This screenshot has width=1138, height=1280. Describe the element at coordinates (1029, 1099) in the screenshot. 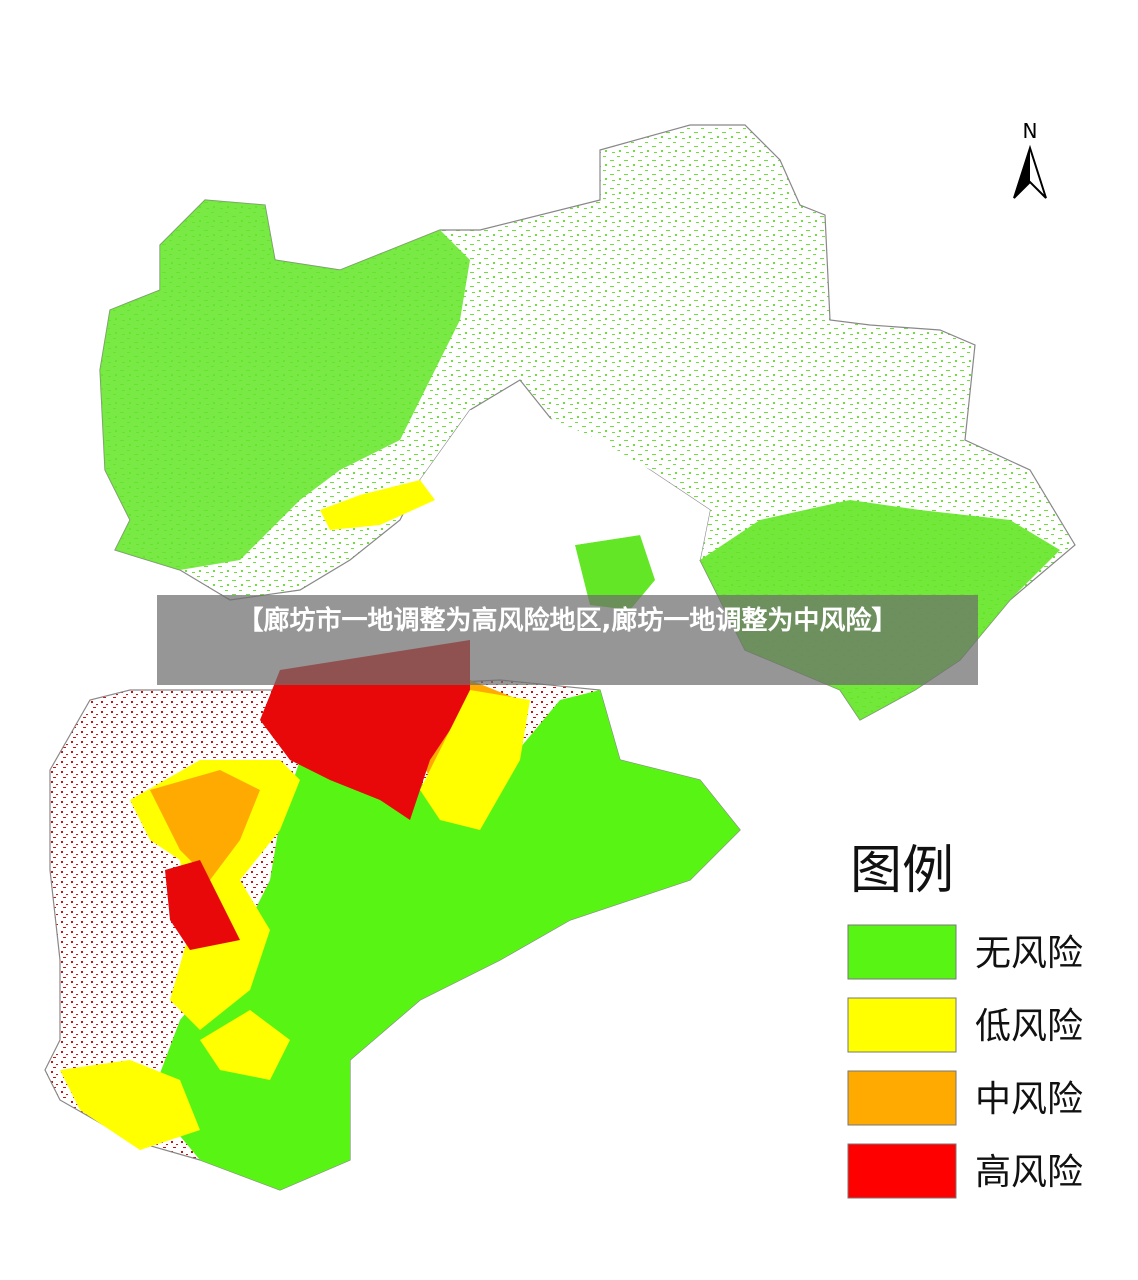

I see `legend-label: 中风险` at that location.